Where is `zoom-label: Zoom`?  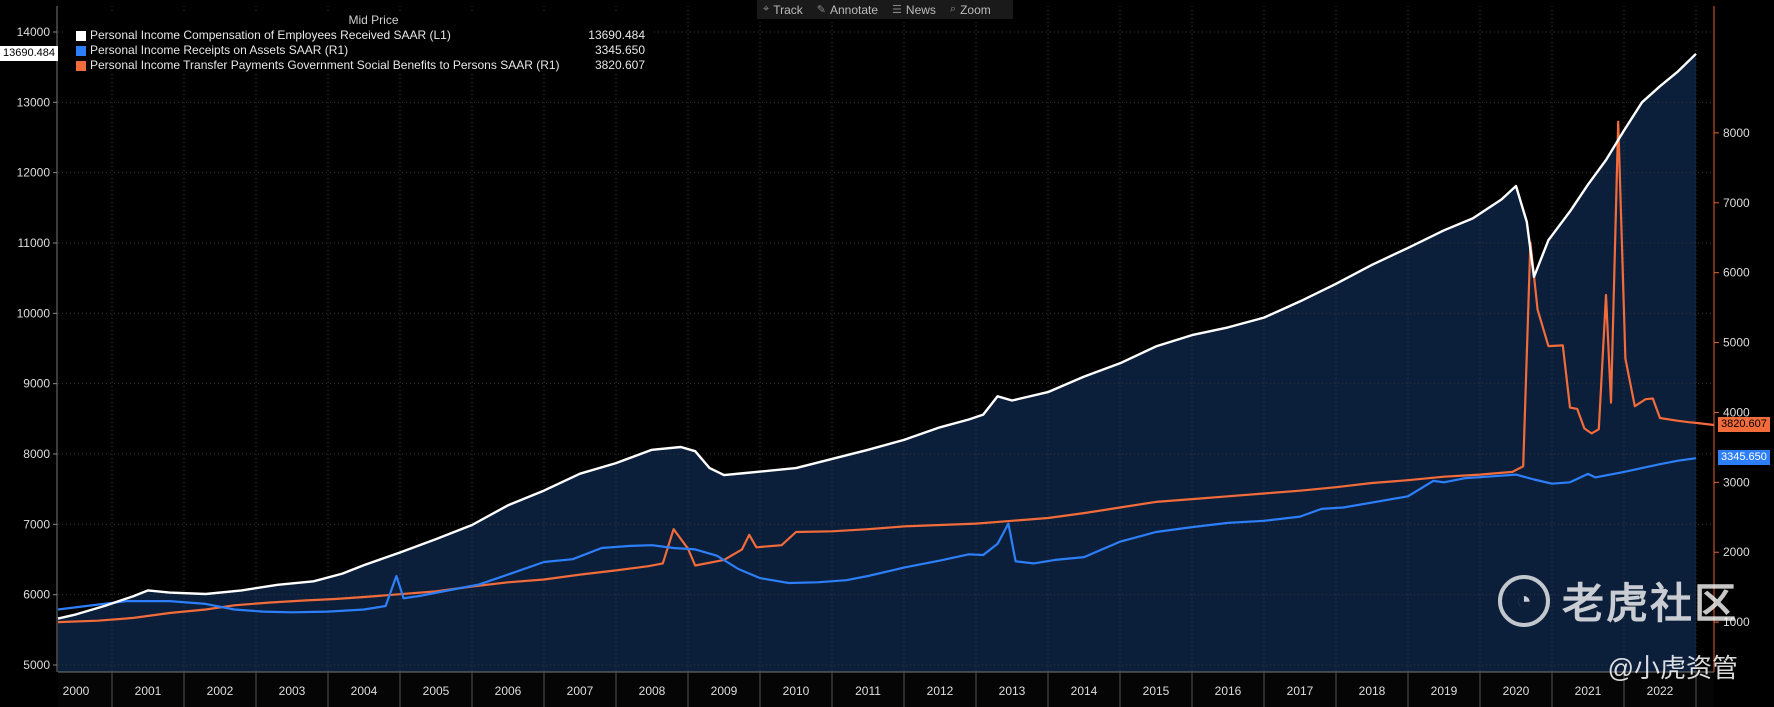
zoom-label: Zoom is located at coordinates (975, 9).